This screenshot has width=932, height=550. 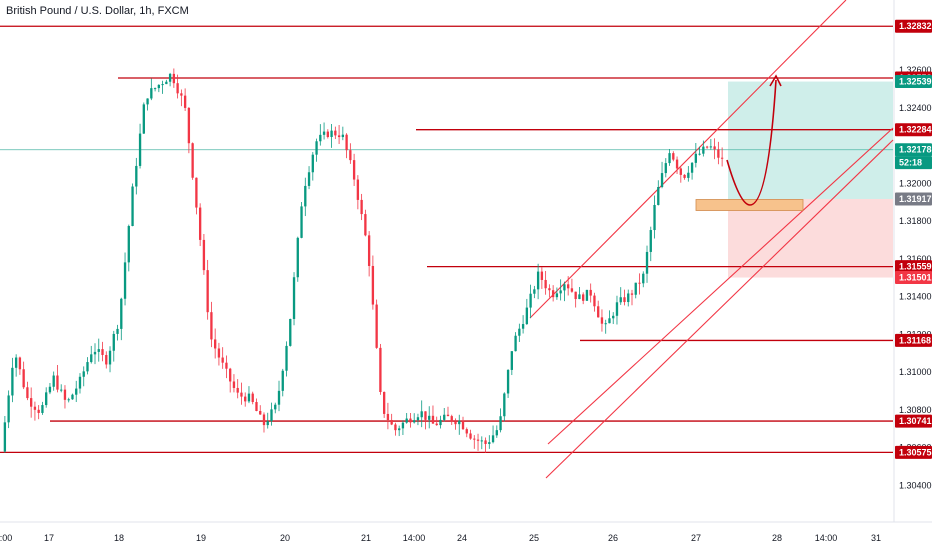 I want to click on level-badge: 1.32284, so click(x=915, y=130).